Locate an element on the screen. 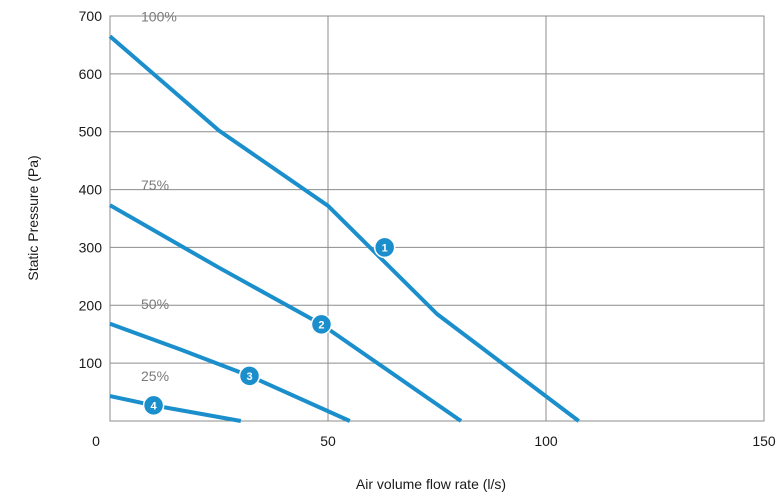  y-tick-label: 400 is located at coordinates (91, 190).